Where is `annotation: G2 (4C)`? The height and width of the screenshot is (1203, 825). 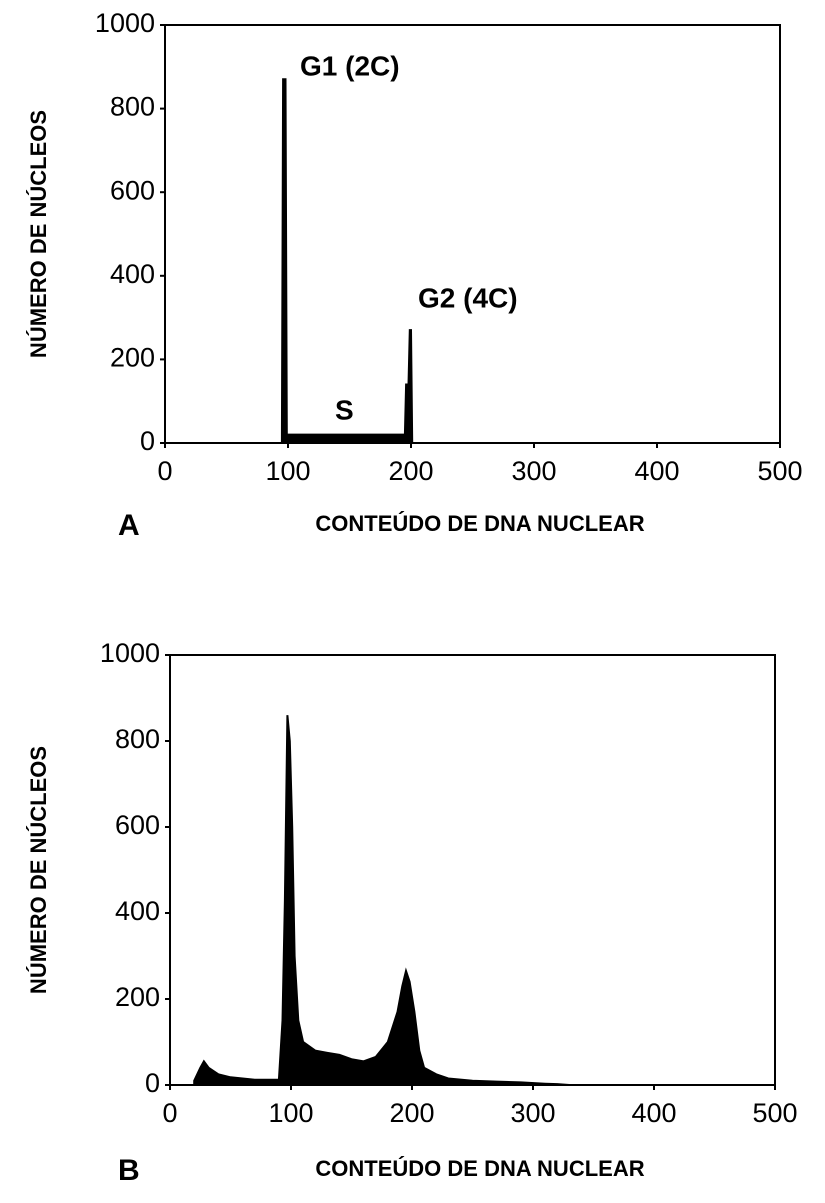 annotation: G2 (4C) is located at coordinates (468, 297).